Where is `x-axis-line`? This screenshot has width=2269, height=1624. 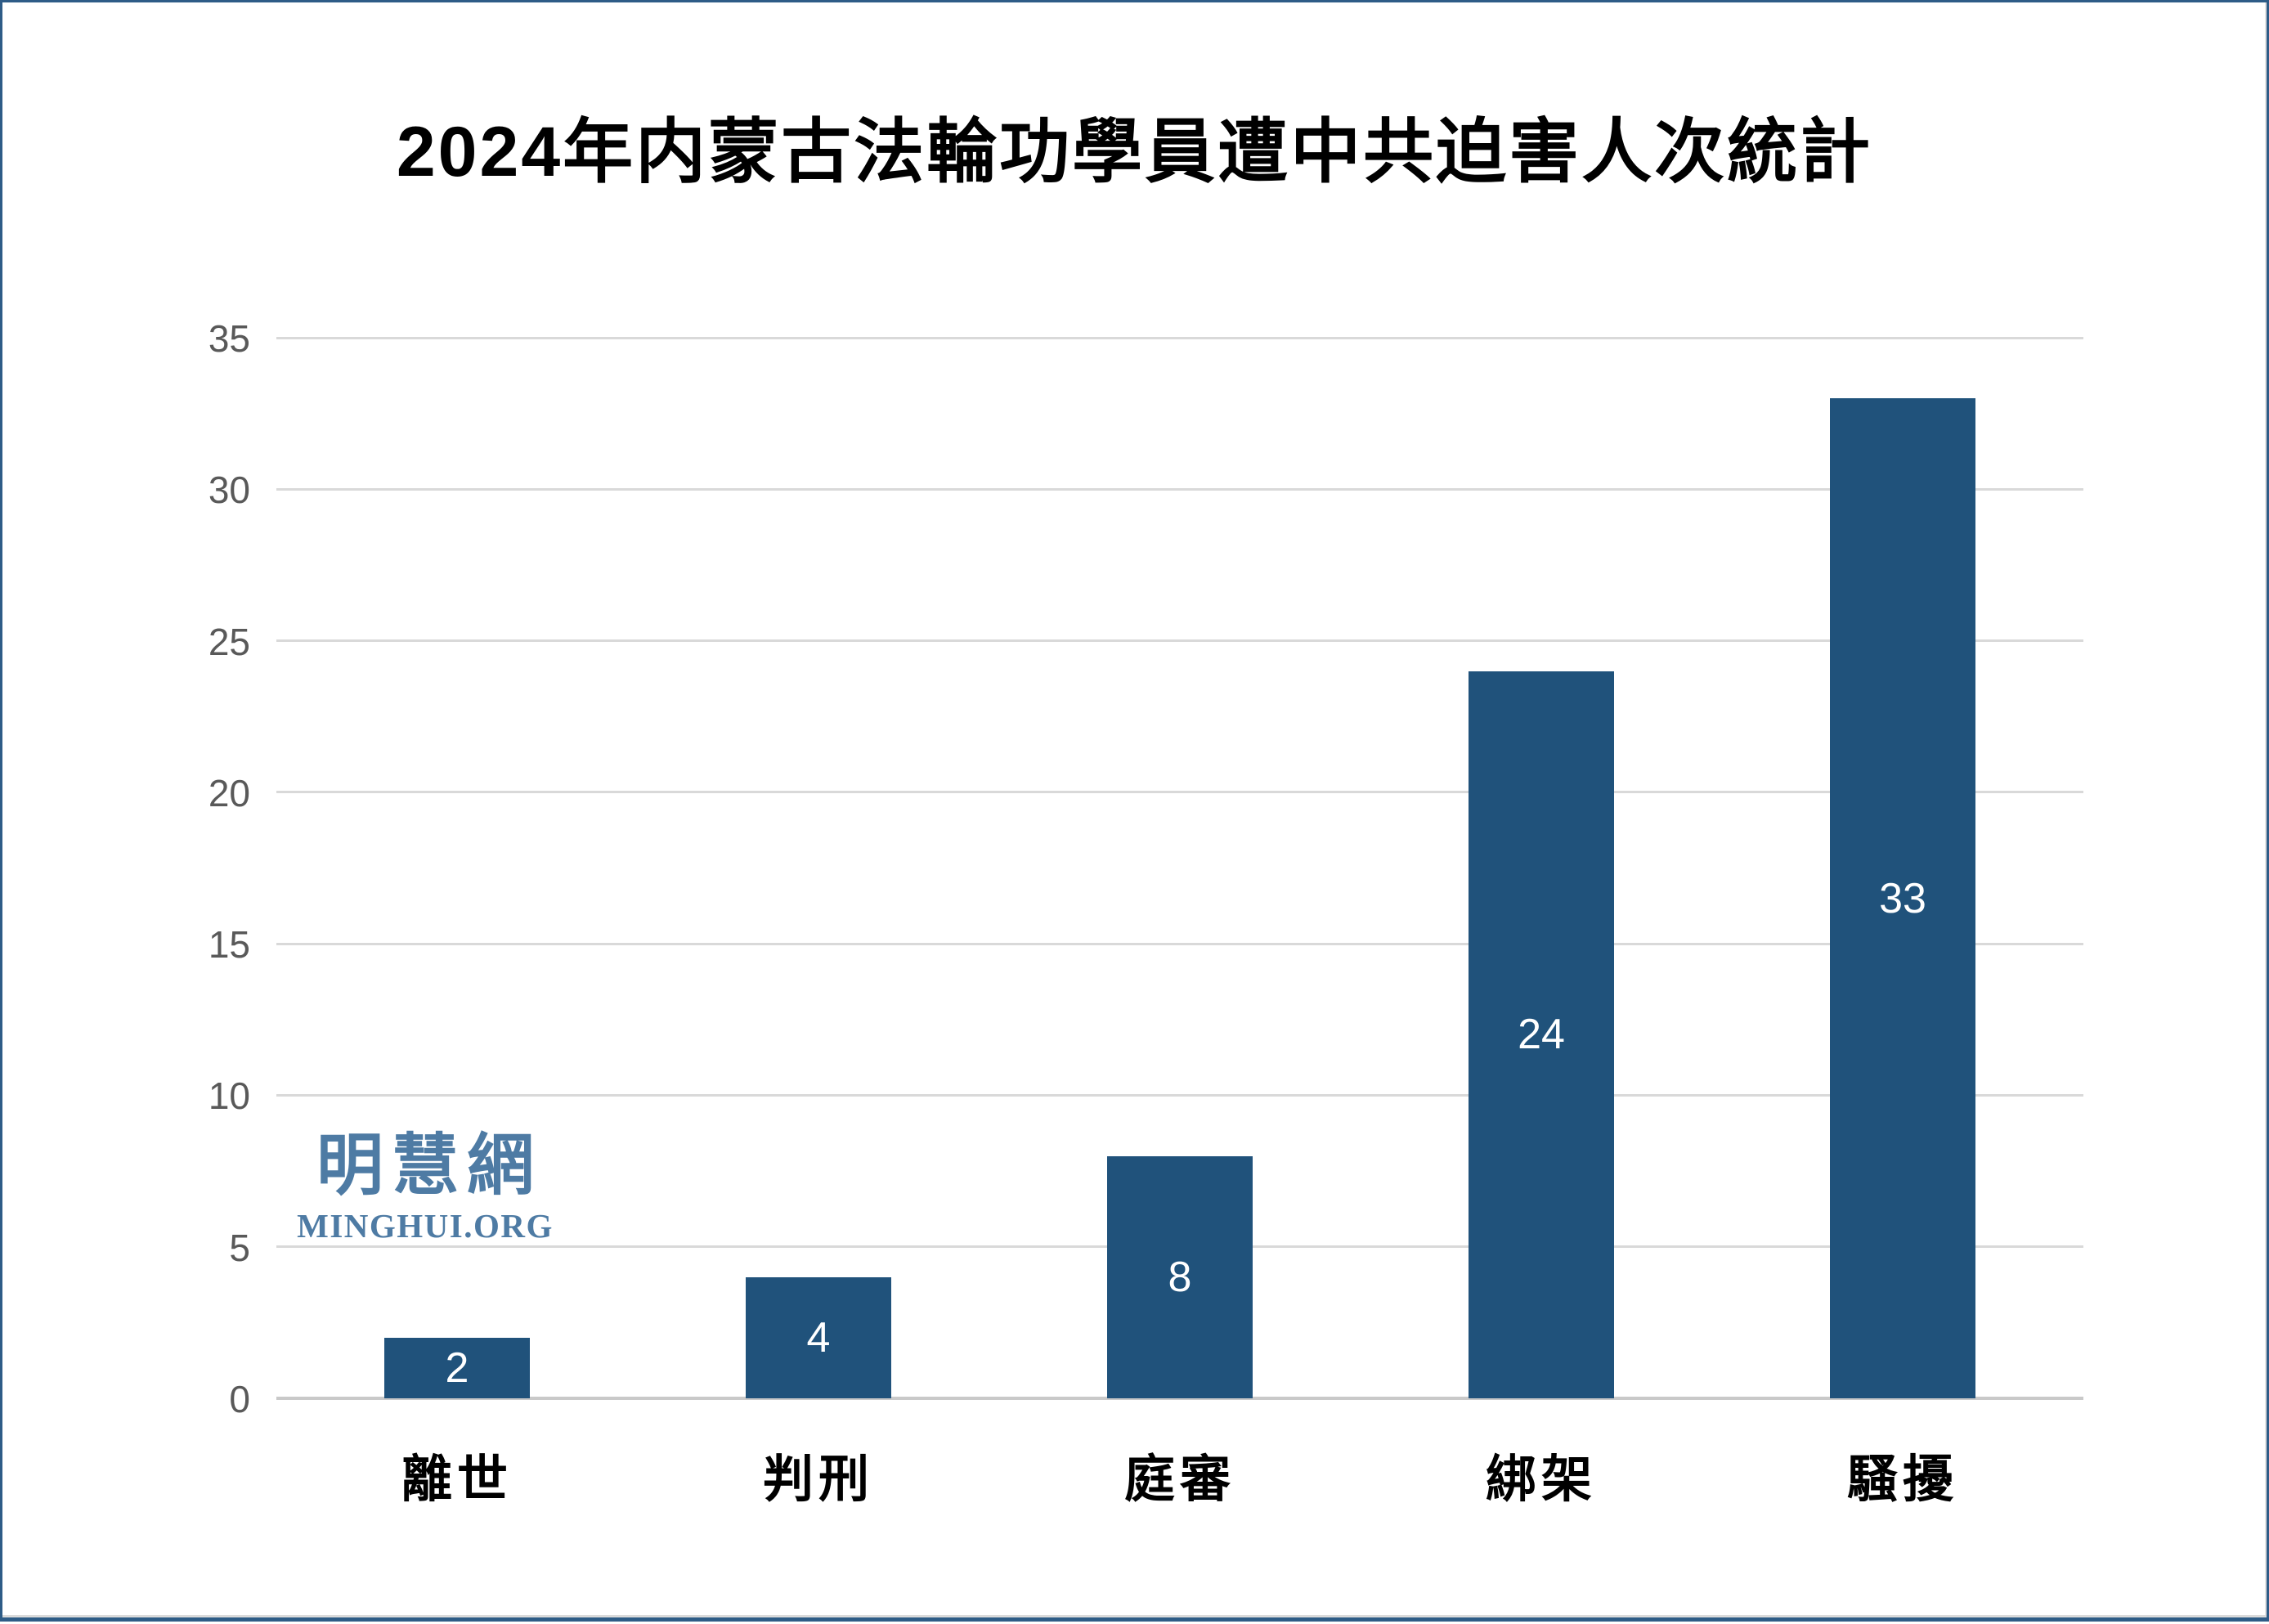 x-axis-line is located at coordinates (1179, 1399).